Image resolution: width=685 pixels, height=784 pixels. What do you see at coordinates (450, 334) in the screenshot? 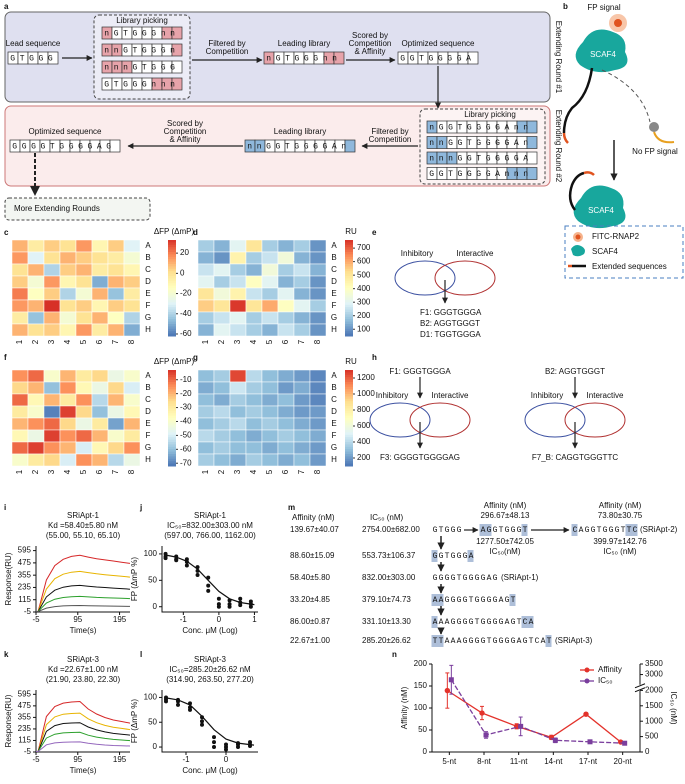
I see `label: D1: TGGTGGGA` at bounding box center [450, 334].